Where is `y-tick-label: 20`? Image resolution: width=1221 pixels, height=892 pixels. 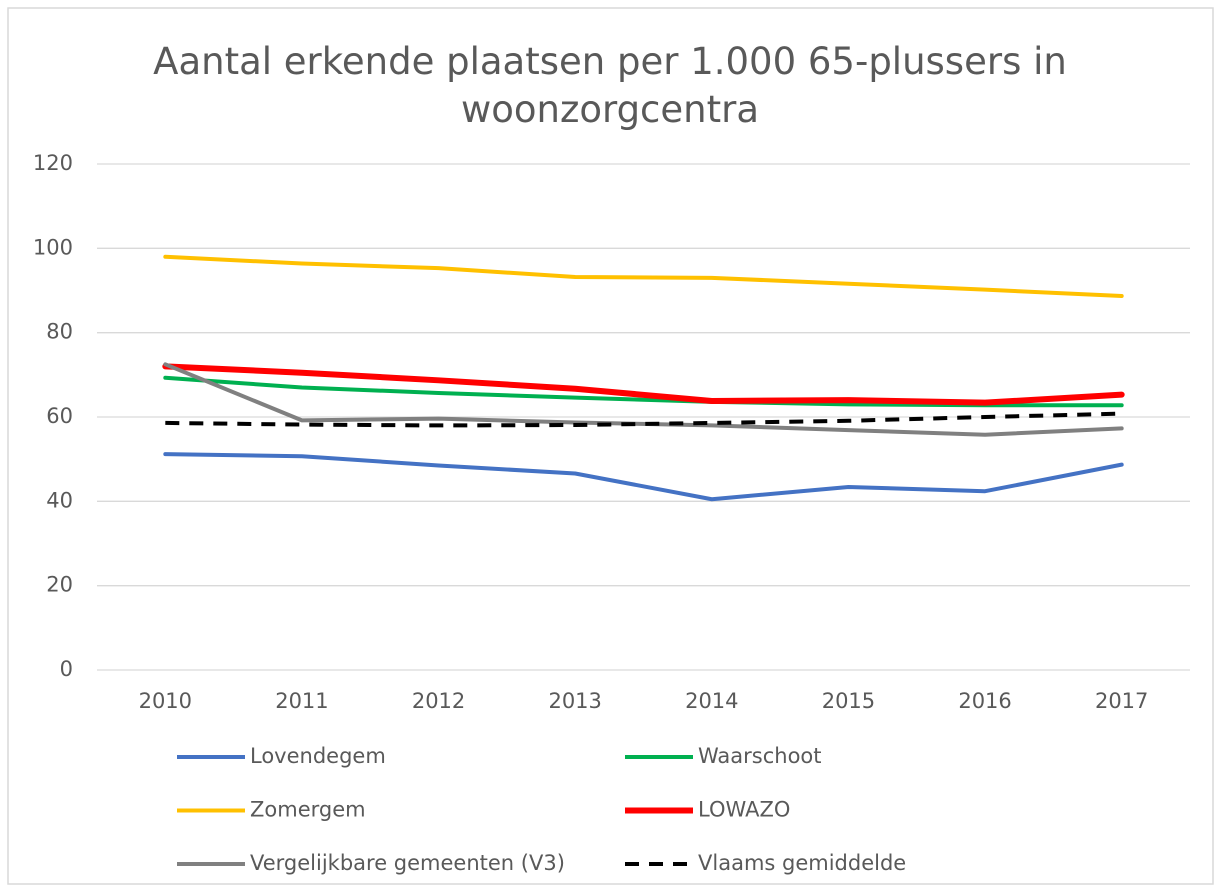 y-tick-label: 20 is located at coordinates (59, 585).